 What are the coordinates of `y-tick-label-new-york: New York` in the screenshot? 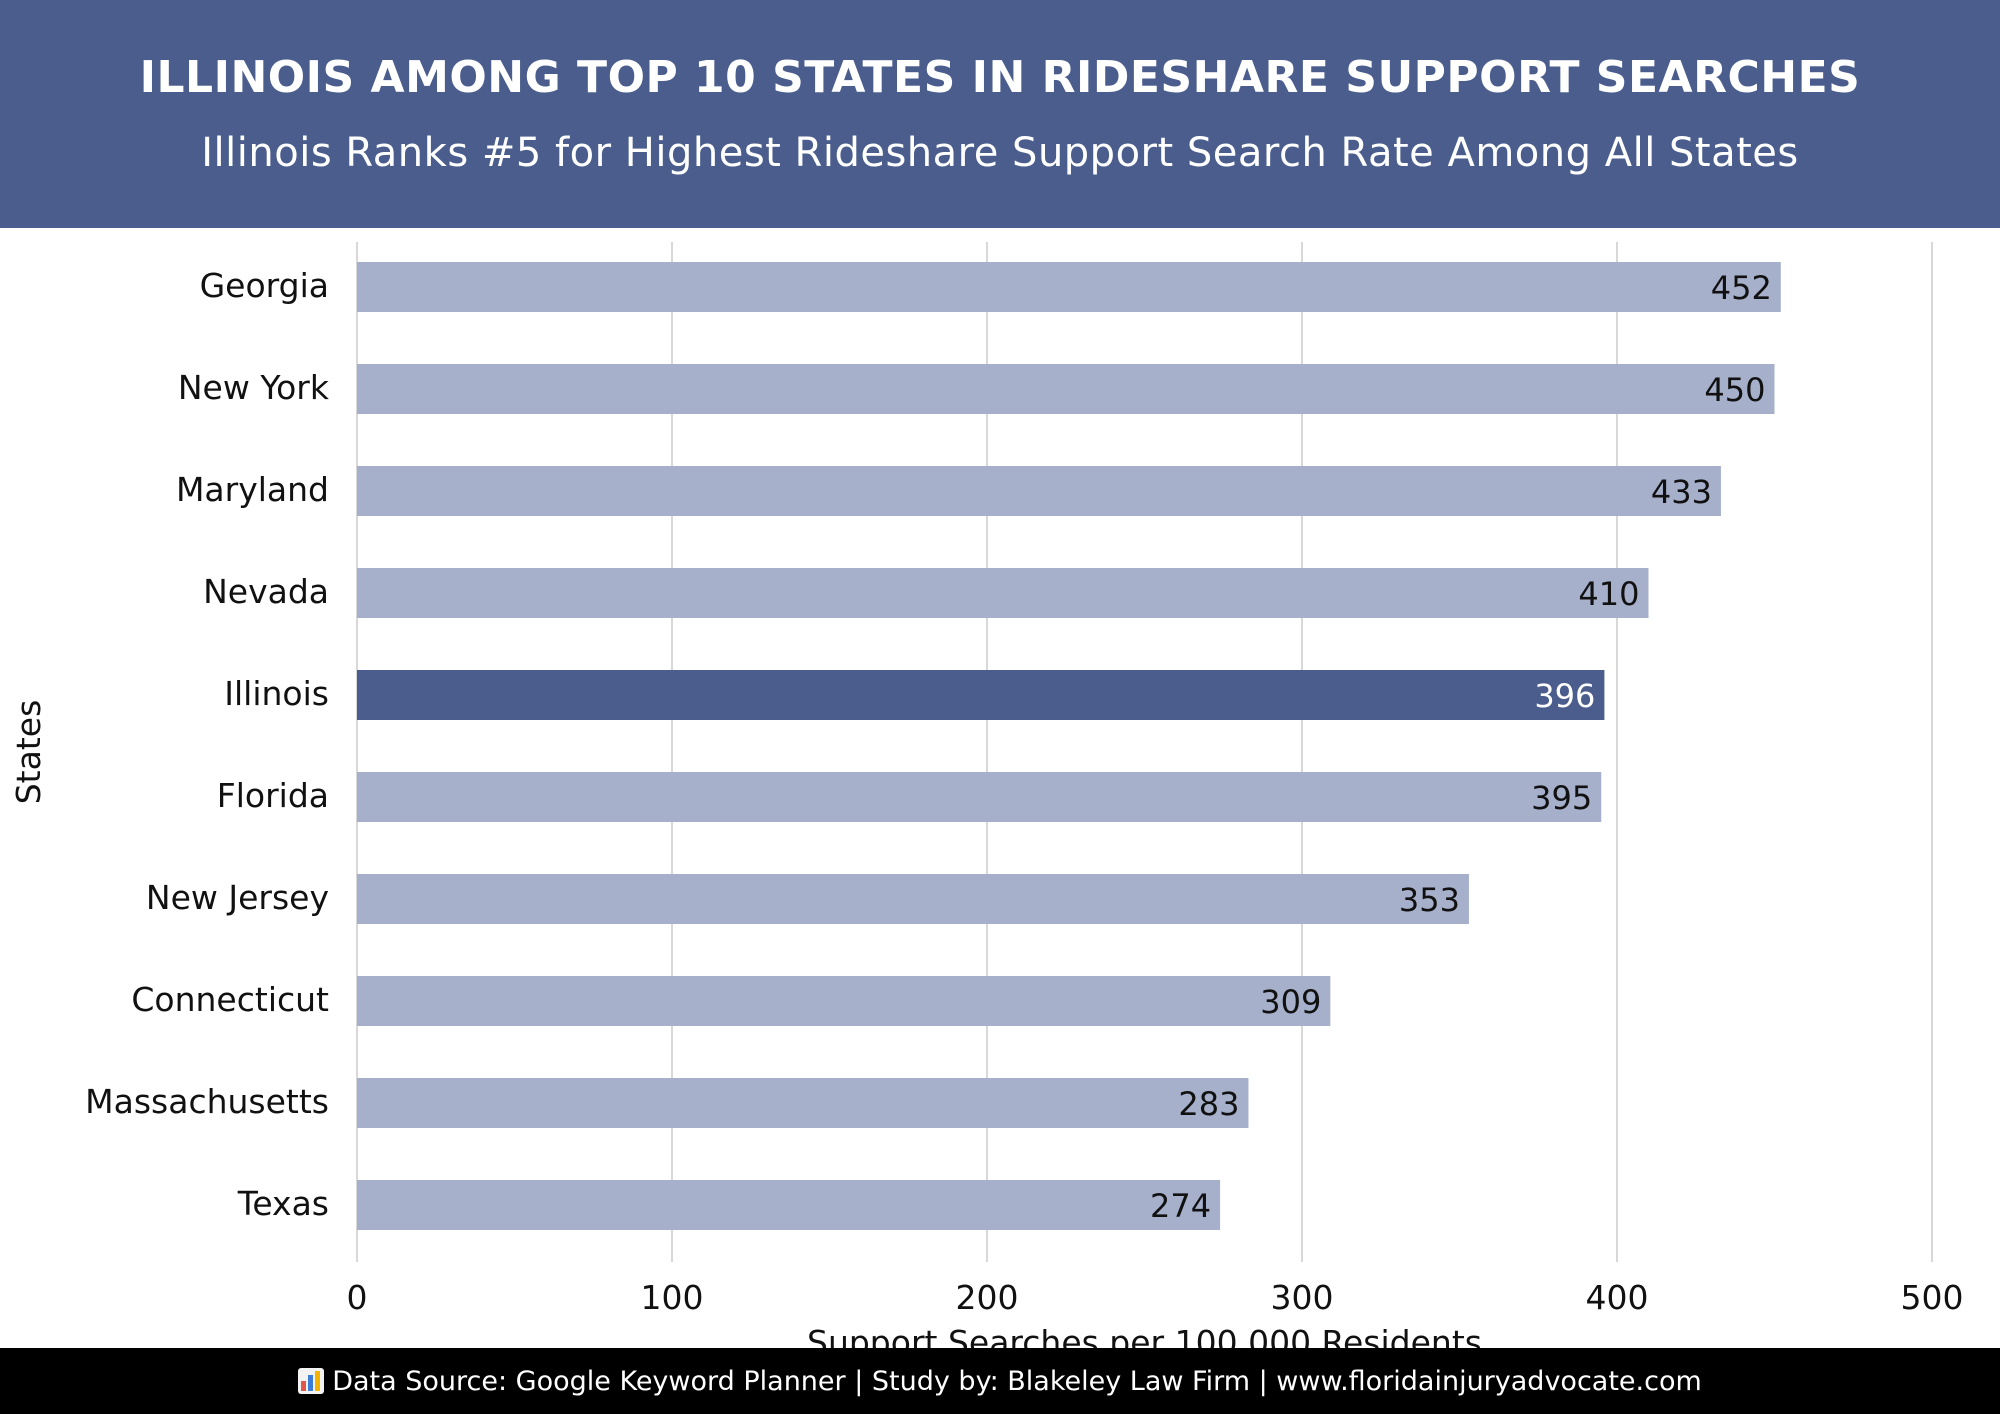 It's located at (254, 387).